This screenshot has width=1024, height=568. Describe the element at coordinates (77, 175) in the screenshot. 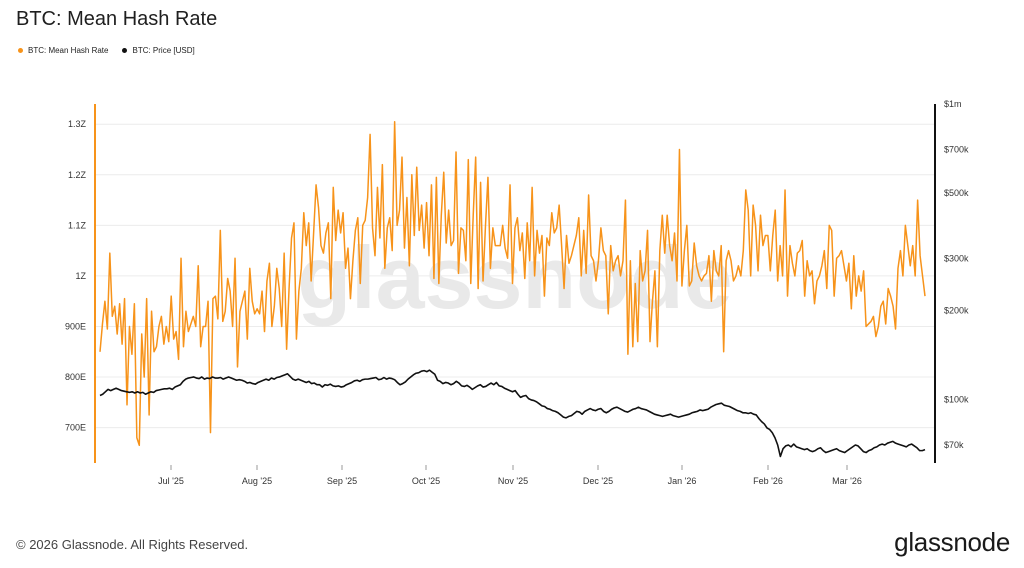

I see `left-tick-label: 1.2Z` at that location.